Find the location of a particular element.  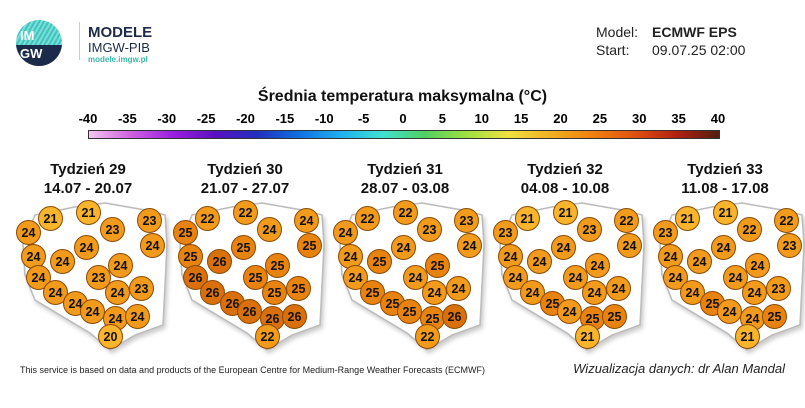

week-header: Tydzień 32 04.08 - 10.08 is located at coordinates (565, 179).